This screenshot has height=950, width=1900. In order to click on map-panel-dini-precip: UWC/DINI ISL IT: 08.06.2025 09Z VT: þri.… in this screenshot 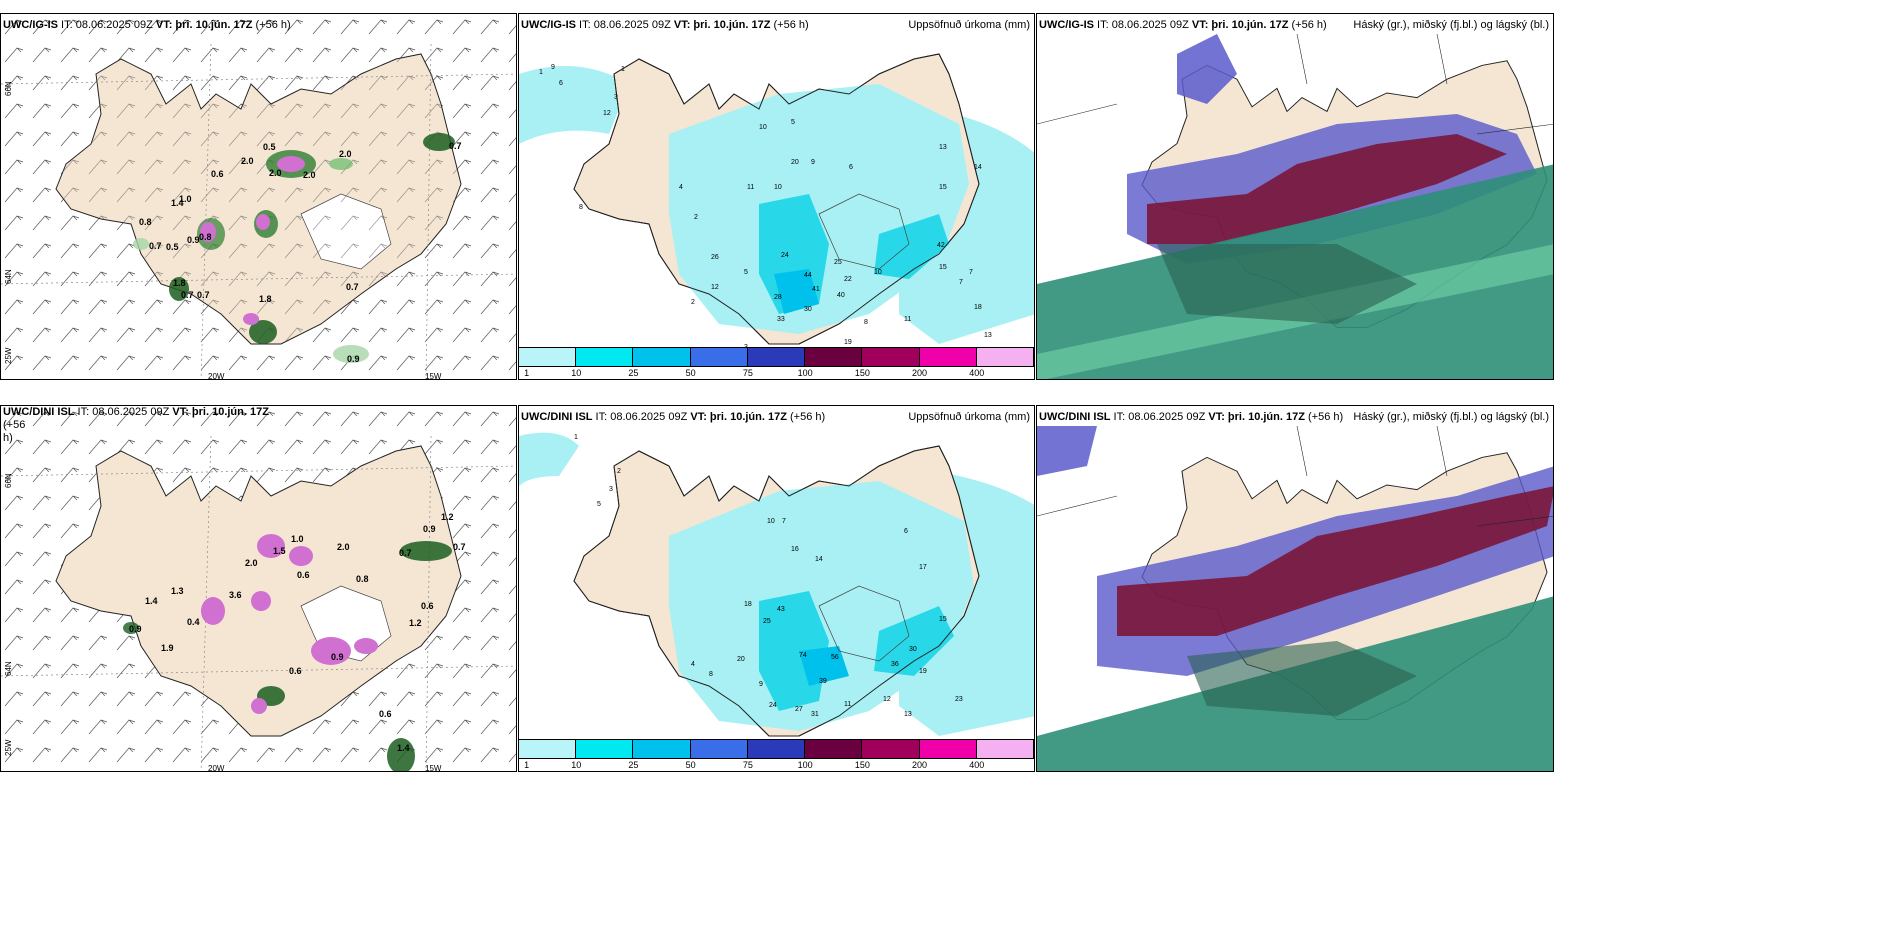, I will do `click(776, 588)`.